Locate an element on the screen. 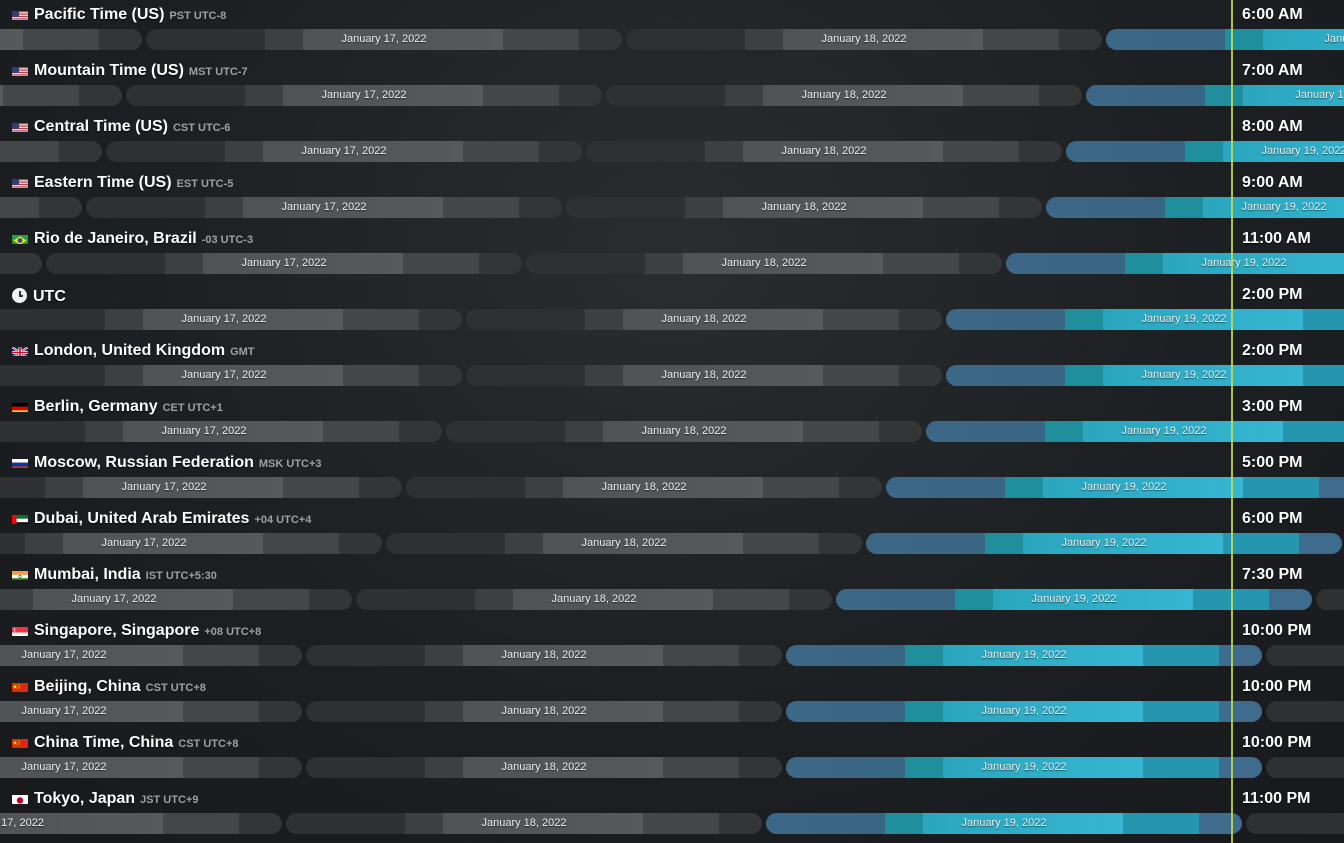  zone-name: Tokyo, Japan is located at coordinates (85, 798).